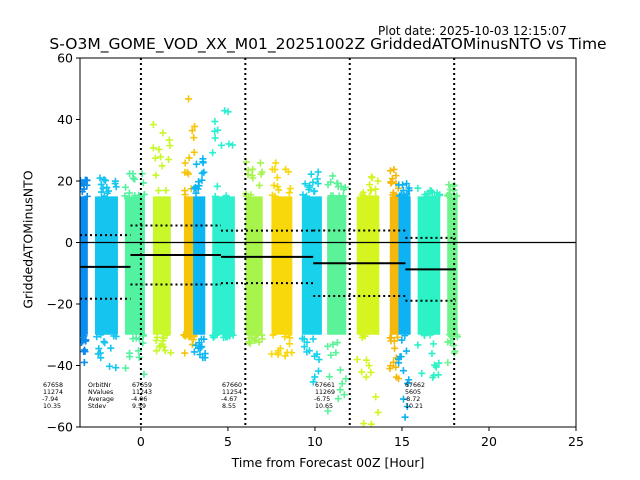 This screenshot has height=480, width=640. I want to click on x-tick-label: 0, so click(141, 441).